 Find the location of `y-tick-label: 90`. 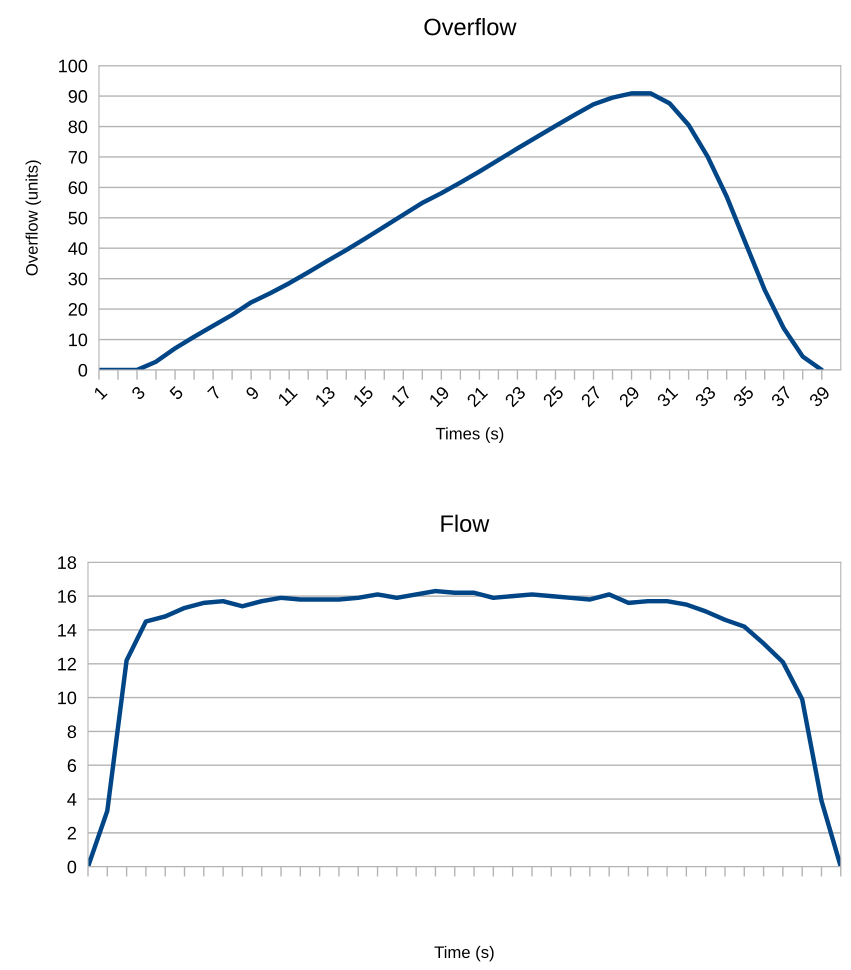

y-tick-label: 90 is located at coordinates (78, 96).